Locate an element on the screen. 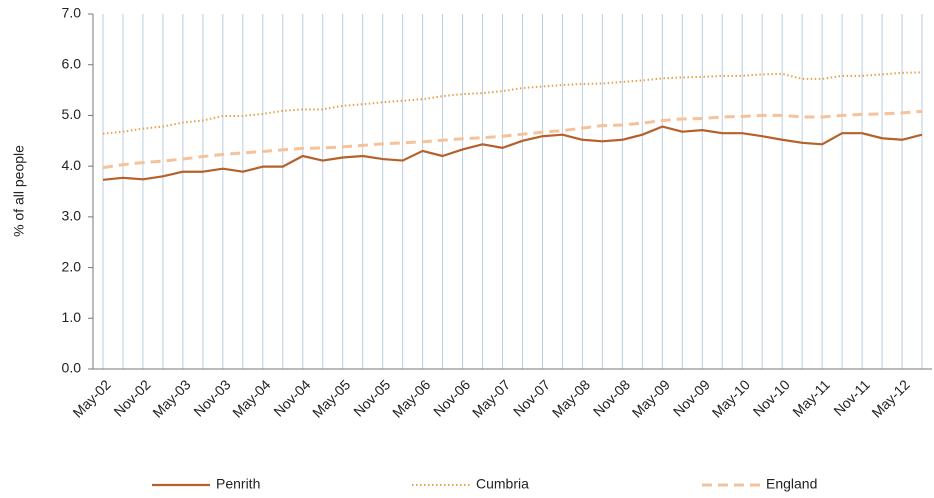 This screenshot has width=934, height=498. y-tick-label: 7.0 is located at coordinates (72, 13).